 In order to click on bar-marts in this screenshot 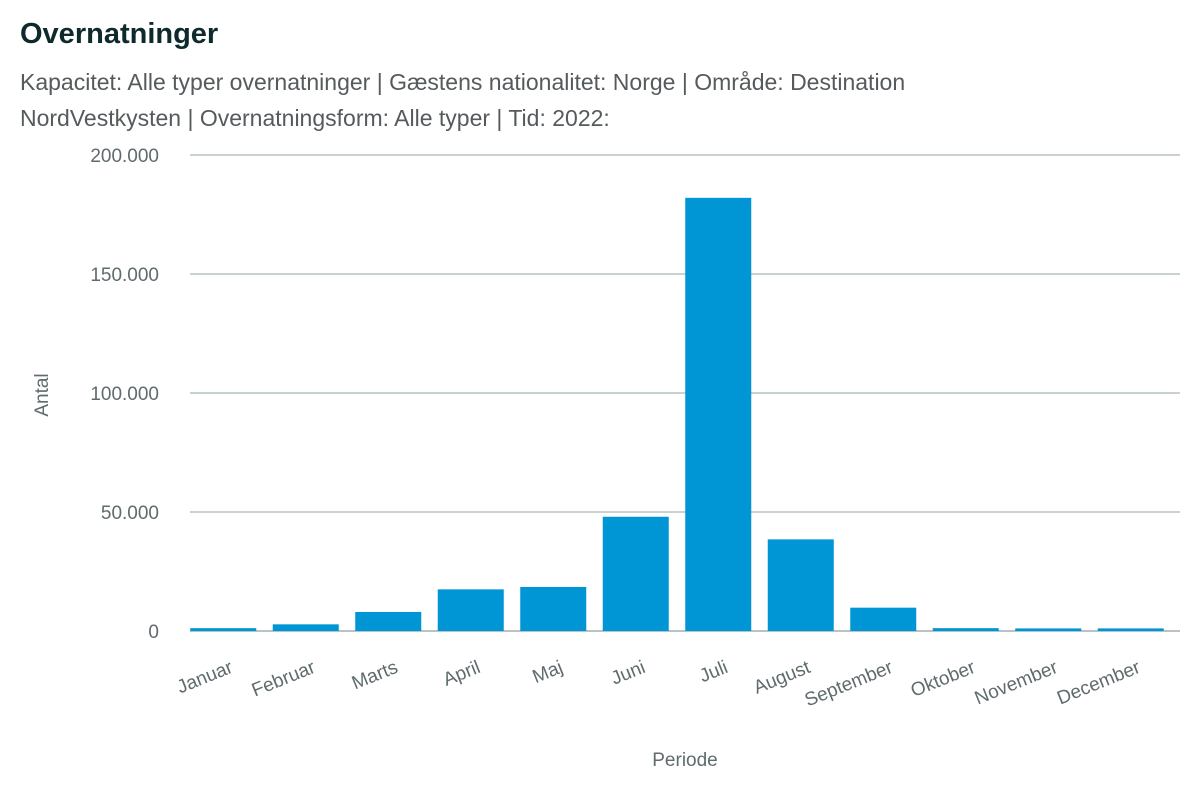, I will do `click(388, 621)`.